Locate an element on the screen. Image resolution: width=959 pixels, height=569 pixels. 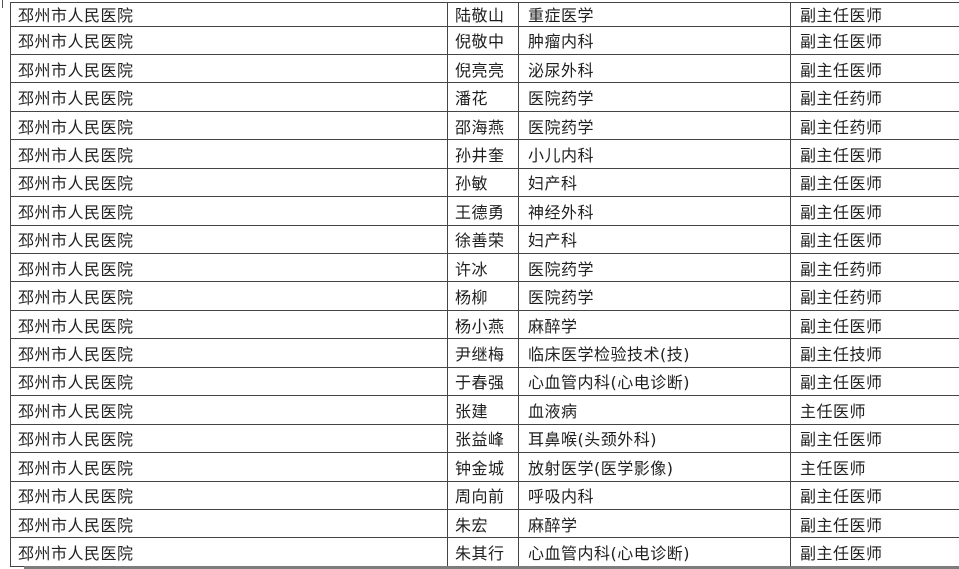
name-cell: 杨小燕 is located at coordinates (482, 324).